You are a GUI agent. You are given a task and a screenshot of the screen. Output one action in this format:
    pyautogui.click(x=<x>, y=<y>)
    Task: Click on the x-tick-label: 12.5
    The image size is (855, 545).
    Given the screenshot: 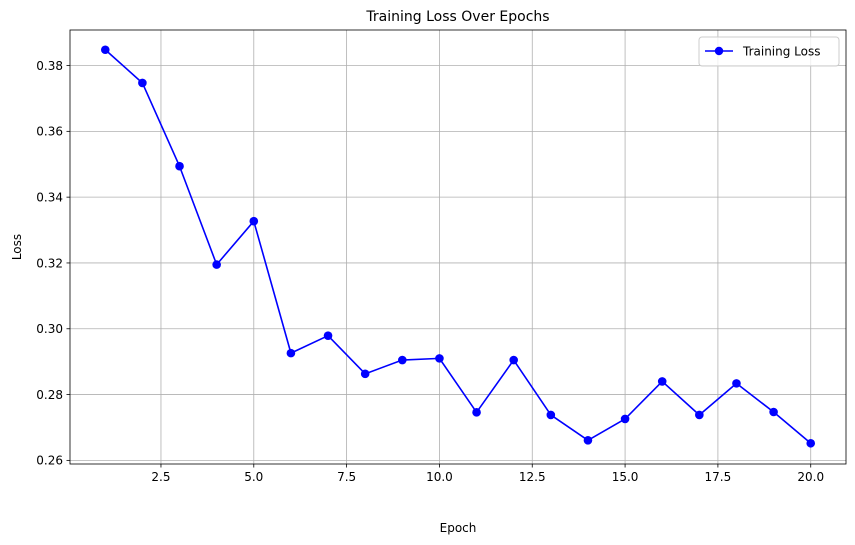 What is the action you would take?
    pyautogui.click(x=532, y=477)
    